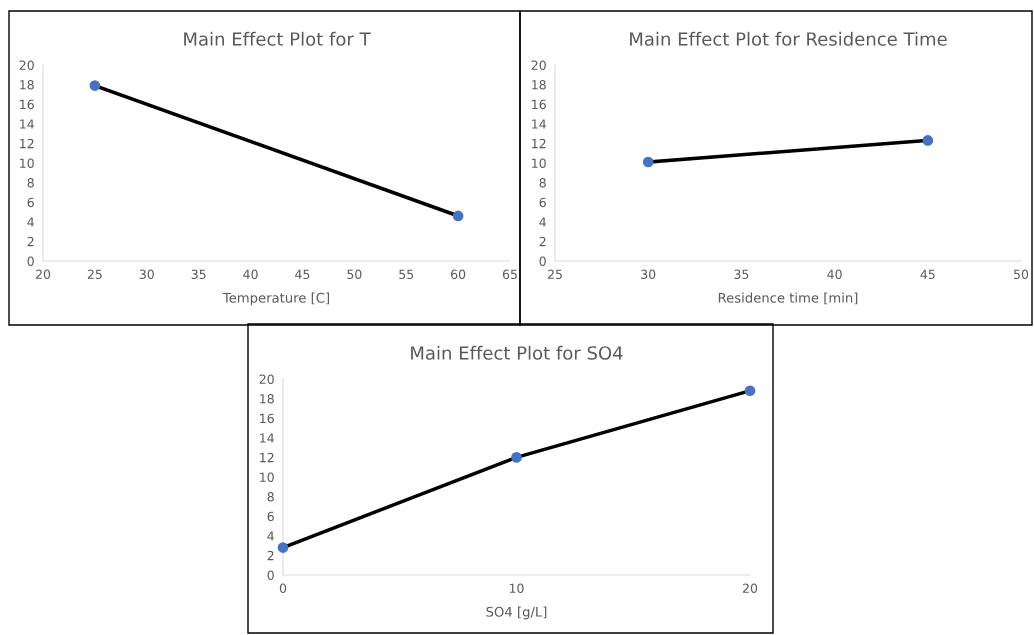  What do you see at coordinates (458, 274) in the screenshot?
I see `x-tick-label: 60` at bounding box center [458, 274].